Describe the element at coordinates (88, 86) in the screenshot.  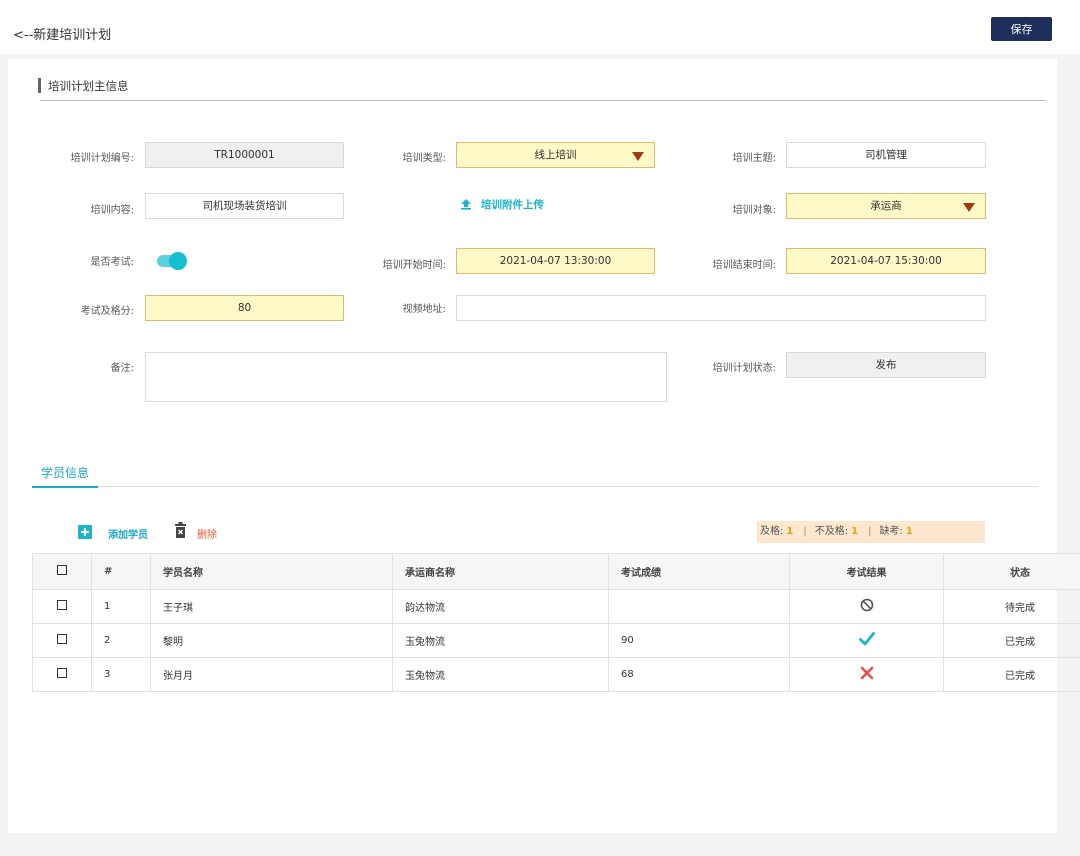
I see `section-title: 培训计划主信息` at that location.